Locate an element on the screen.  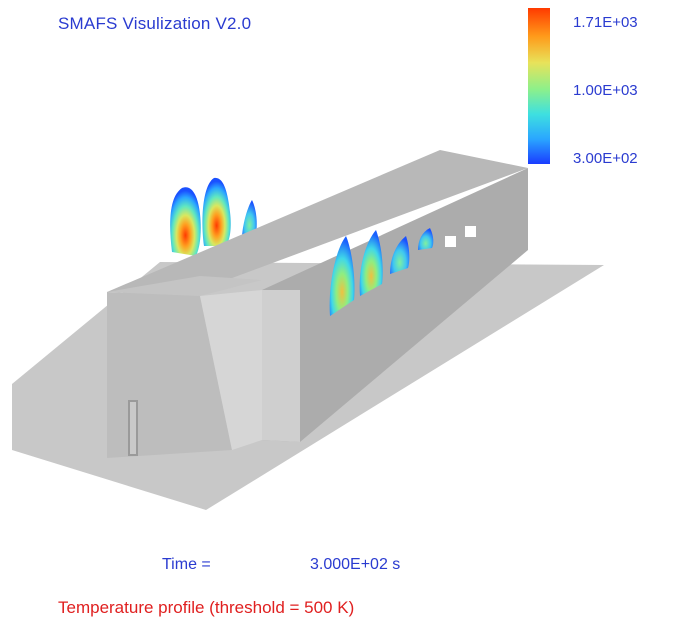
time-label: Time = is located at coordinates (186, 565).